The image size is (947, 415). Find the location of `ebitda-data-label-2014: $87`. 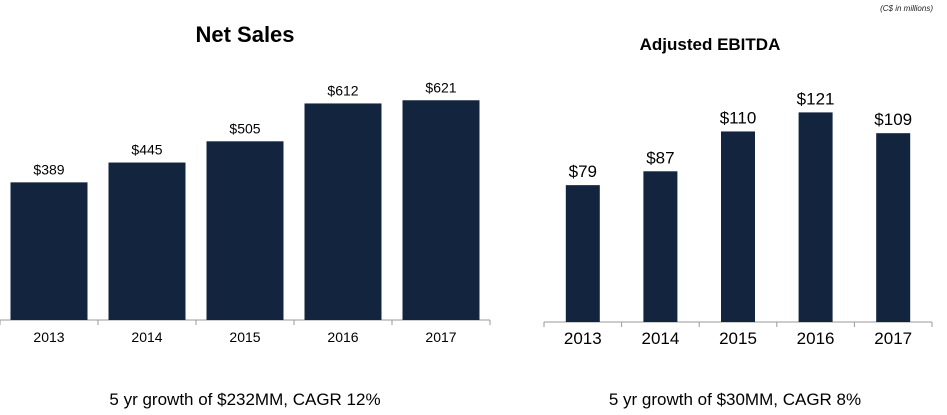

ebitda-data-label-2014: $87 is located at coordinates (660, 157).